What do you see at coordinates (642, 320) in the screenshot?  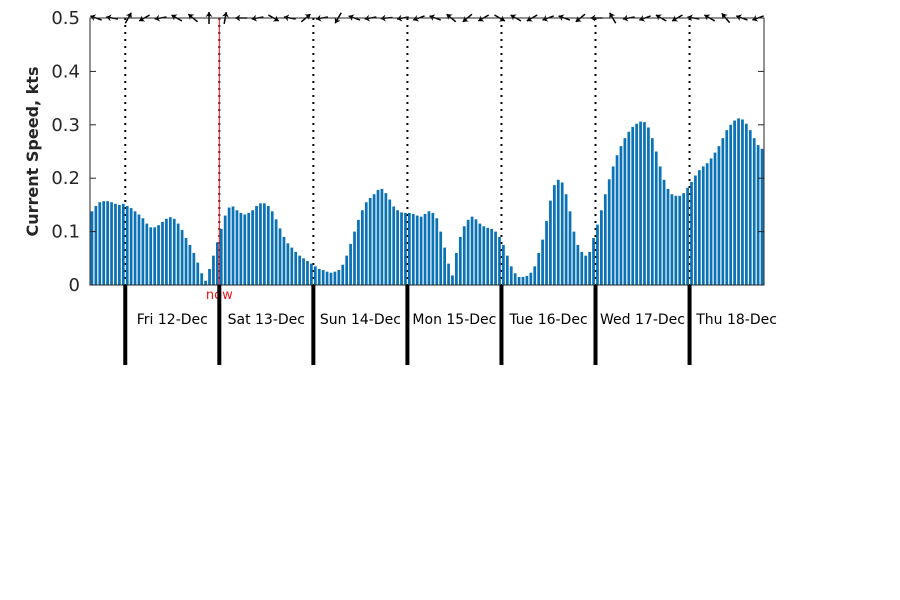 I see `day-label: Wed 17-Dec` at bounding box center [642, 320].